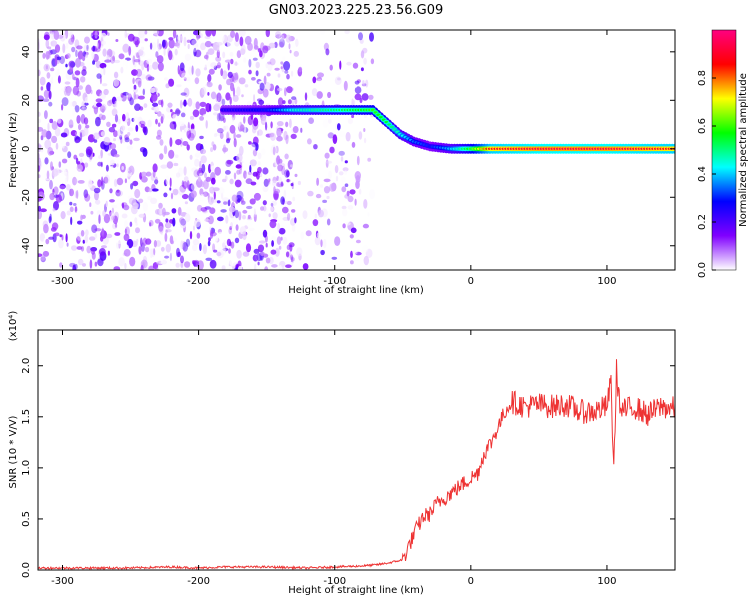 The image size is (750, 600). Describe the element at coordinates (13, 150) in the screenshot. I see `spectrogram-y-label: Frequency (Hz)` at that location.